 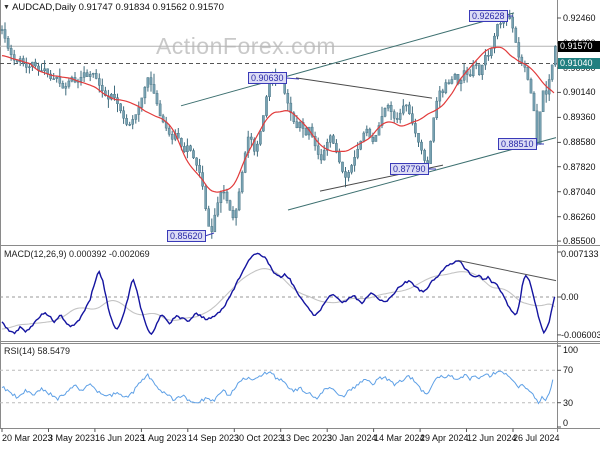 I want to click on x-axis-label: 30 Oct 2023, so click(x=259, y=438).